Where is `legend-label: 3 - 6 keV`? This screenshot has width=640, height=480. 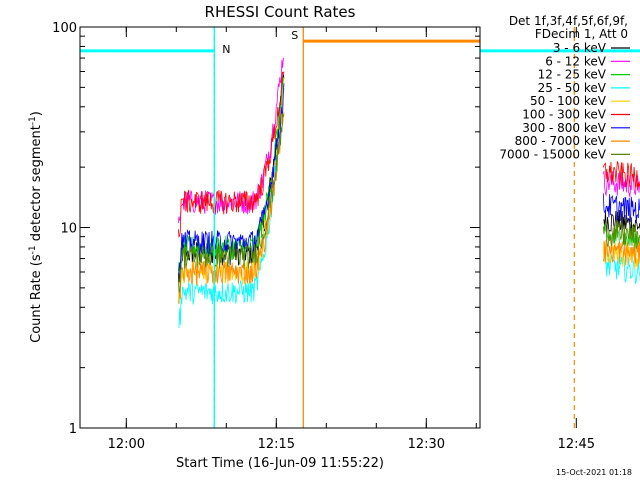
legend-label: 3 - 6 keV is located at coordinates (580, 48).